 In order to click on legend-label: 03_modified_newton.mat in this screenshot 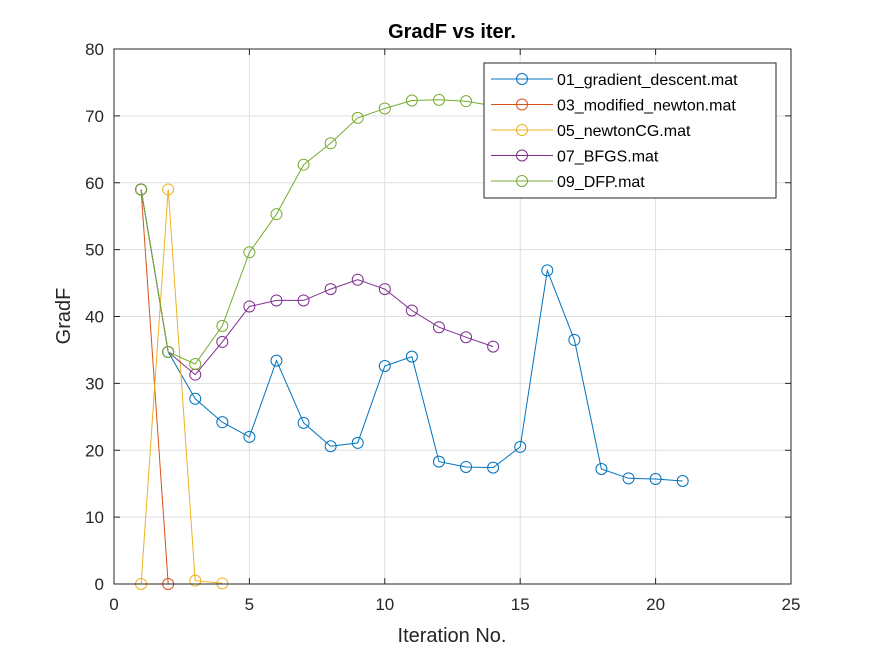, I will do `click(646, 106)`.